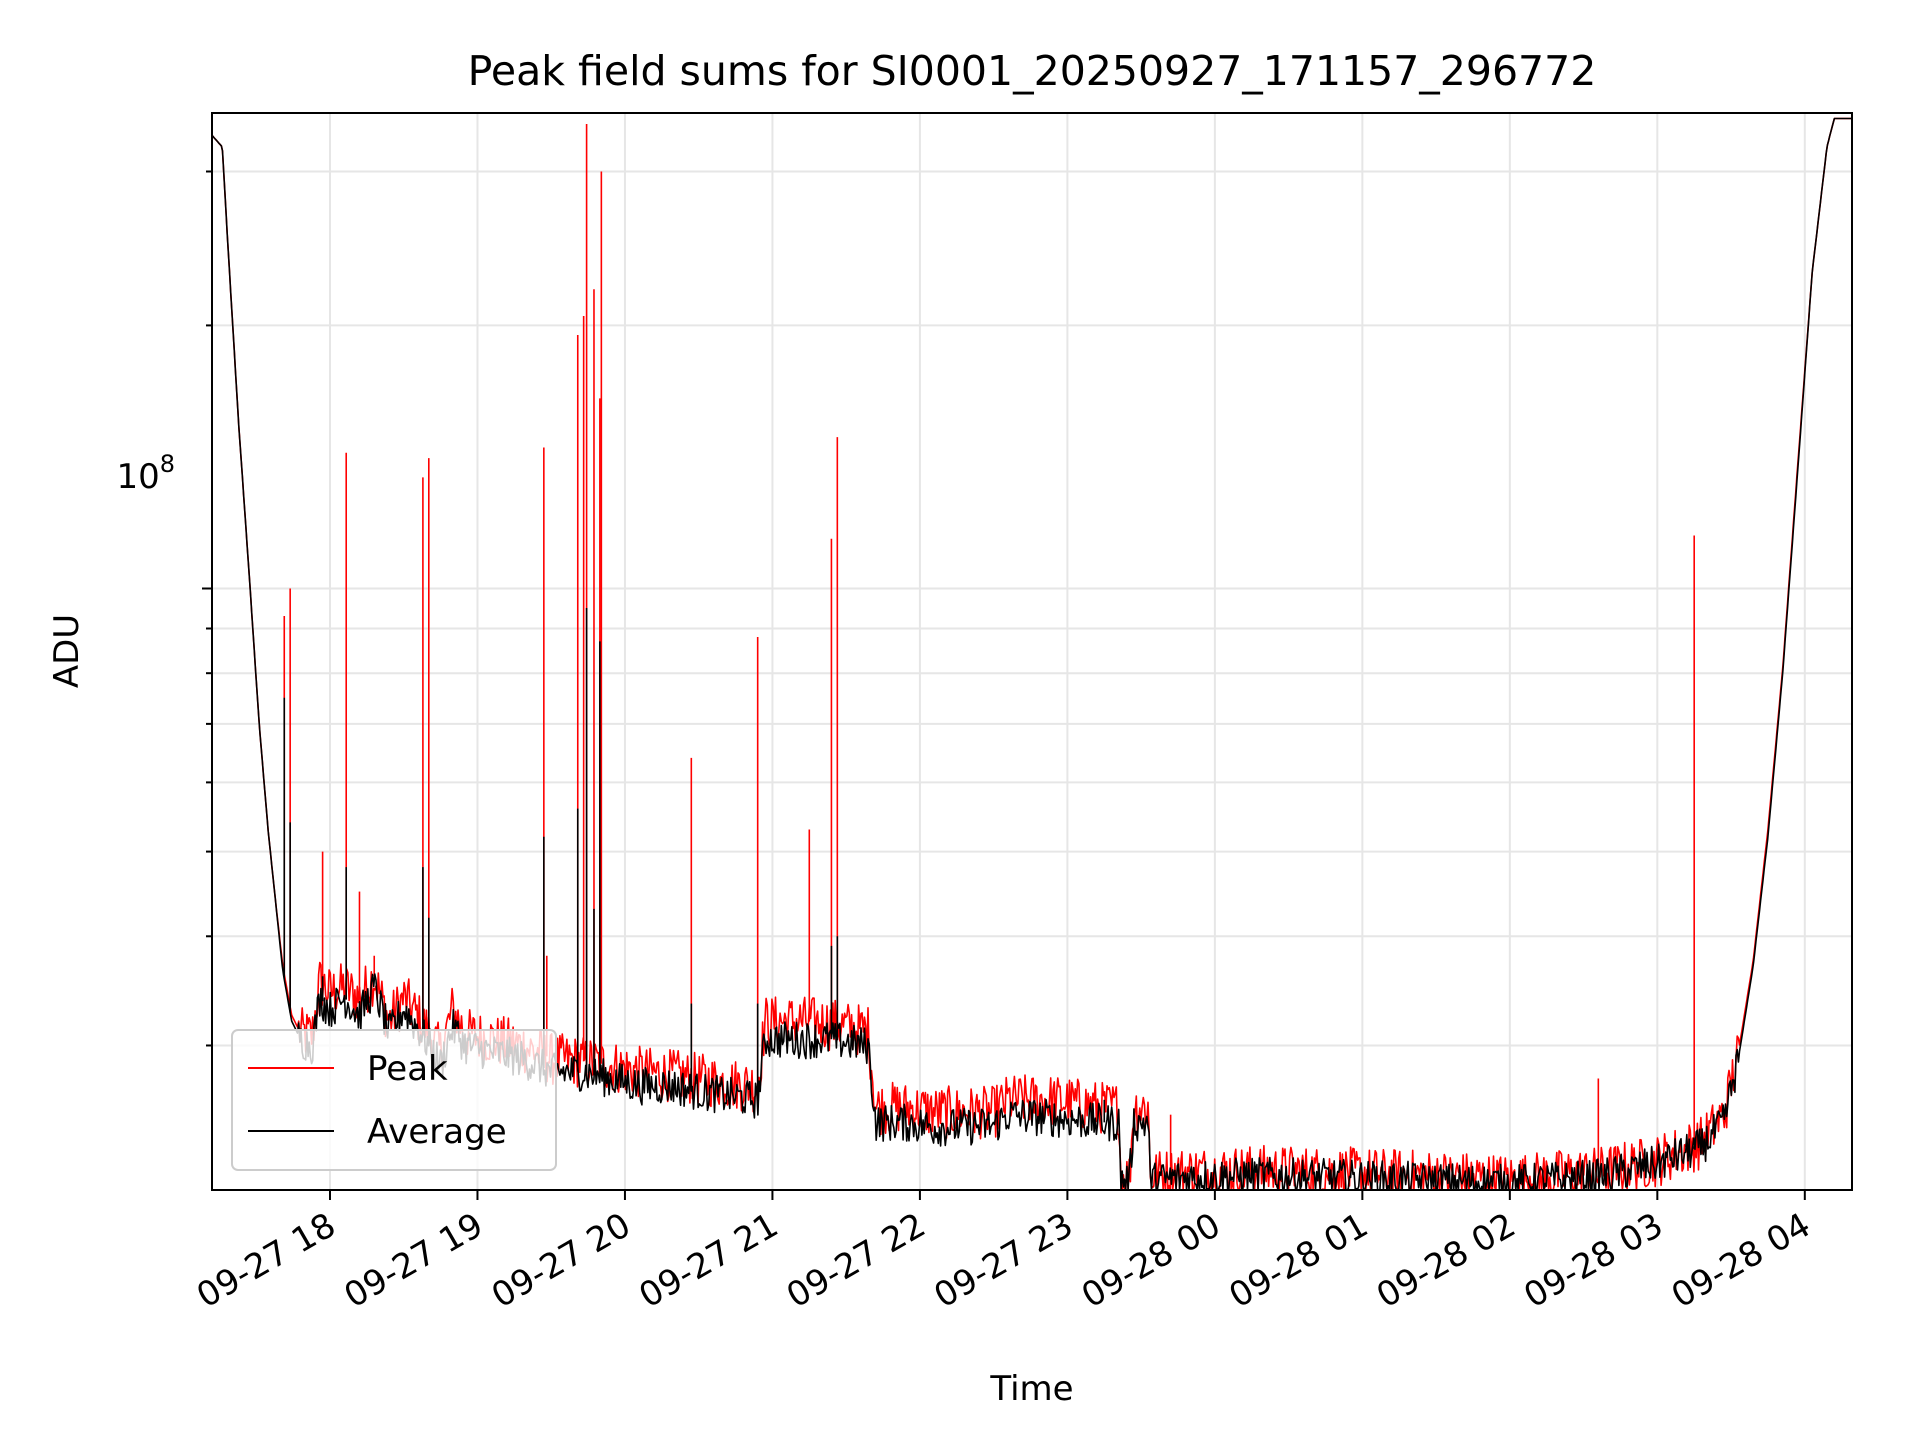 This screenshot has height=1440, width=1920. I want to click on y-axis-label: ADU, so click(67, 651).